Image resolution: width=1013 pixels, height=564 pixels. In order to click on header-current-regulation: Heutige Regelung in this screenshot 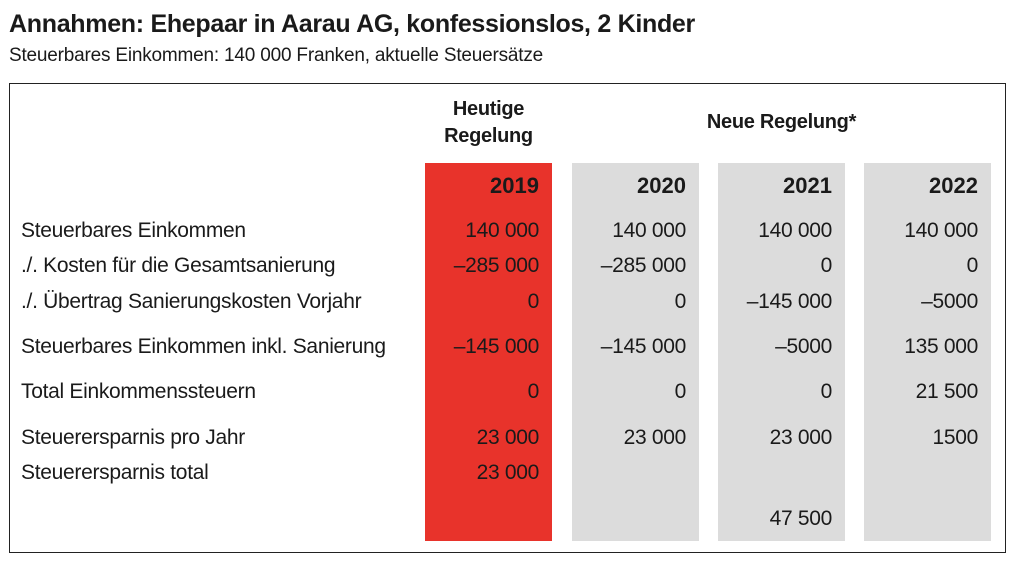, I will do `click(488, 123)`.